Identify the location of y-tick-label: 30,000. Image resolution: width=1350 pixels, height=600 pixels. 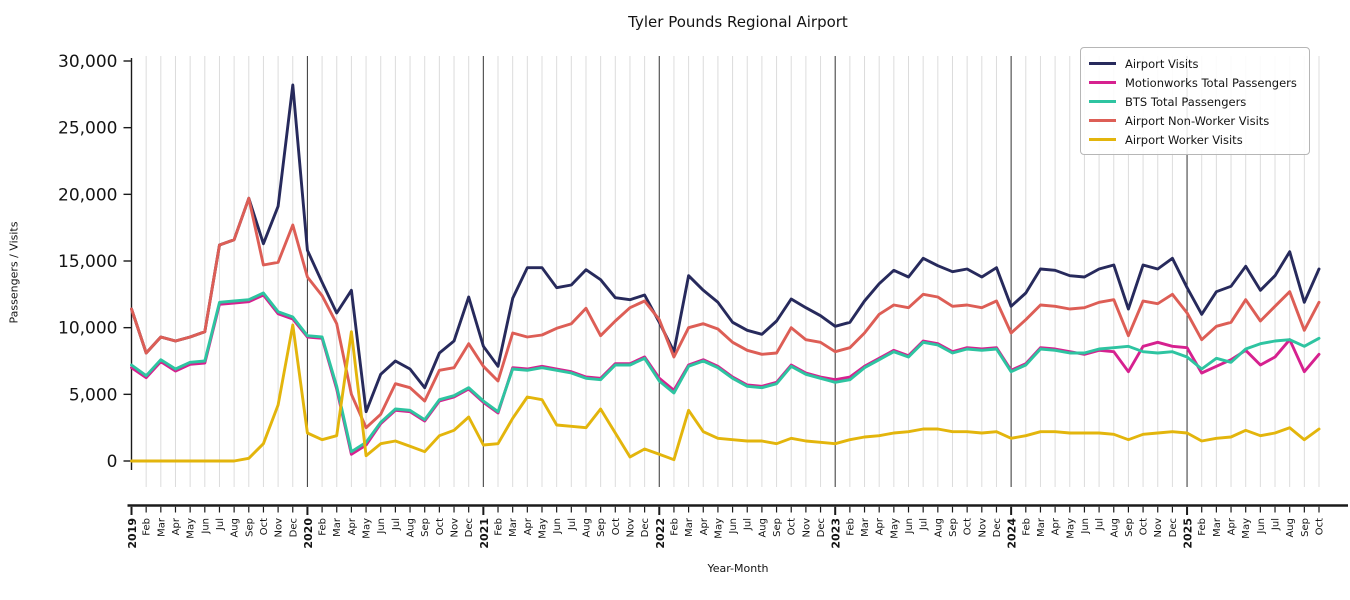
(87, 62).